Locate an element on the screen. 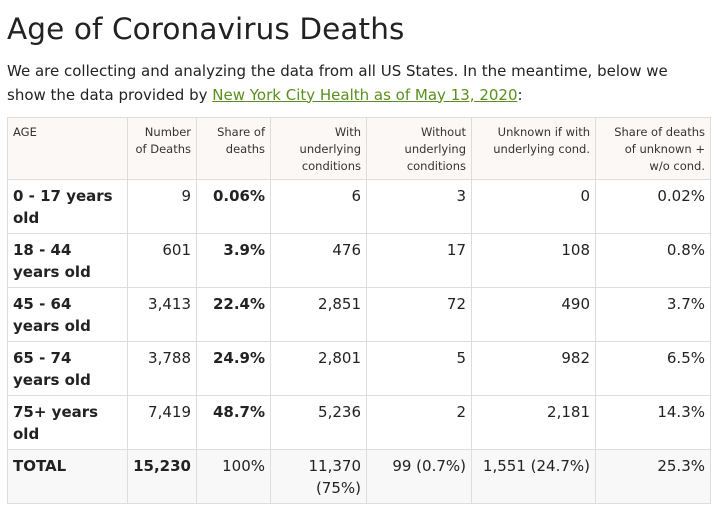 This screenshot has width=716, height=522. table-cell: 0.06% is located at coordinates (233, 206).